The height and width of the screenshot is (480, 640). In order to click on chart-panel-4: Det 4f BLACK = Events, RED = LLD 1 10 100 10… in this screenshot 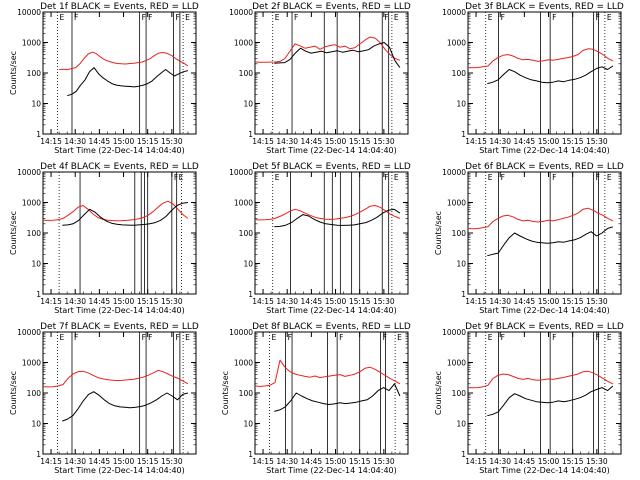, I will do `click(104, 238)`.